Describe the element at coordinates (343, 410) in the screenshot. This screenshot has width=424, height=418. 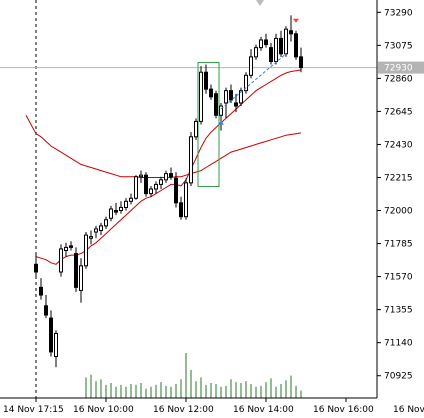
I see `x-tick-label: 16 Nov 16:00` at that location.